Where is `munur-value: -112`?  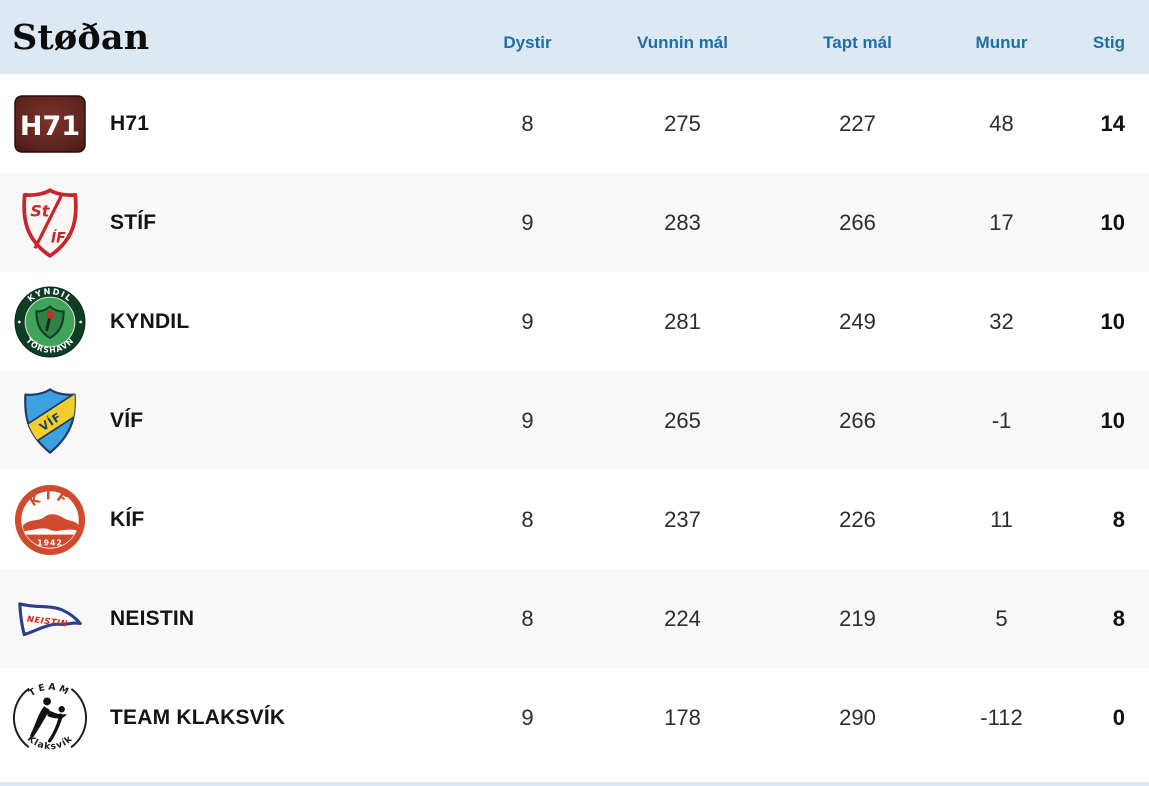 munur-value: -112 is located at coordinates (1001, 717).